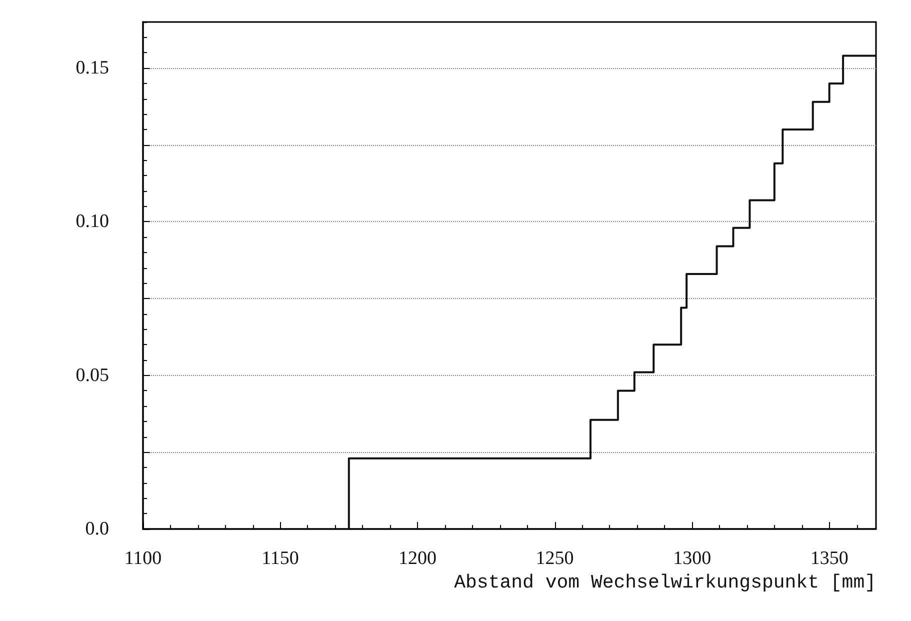 This screenshot has height=621, width=911. I want to click on y-tick-label: 0.0, so click(97, 529).